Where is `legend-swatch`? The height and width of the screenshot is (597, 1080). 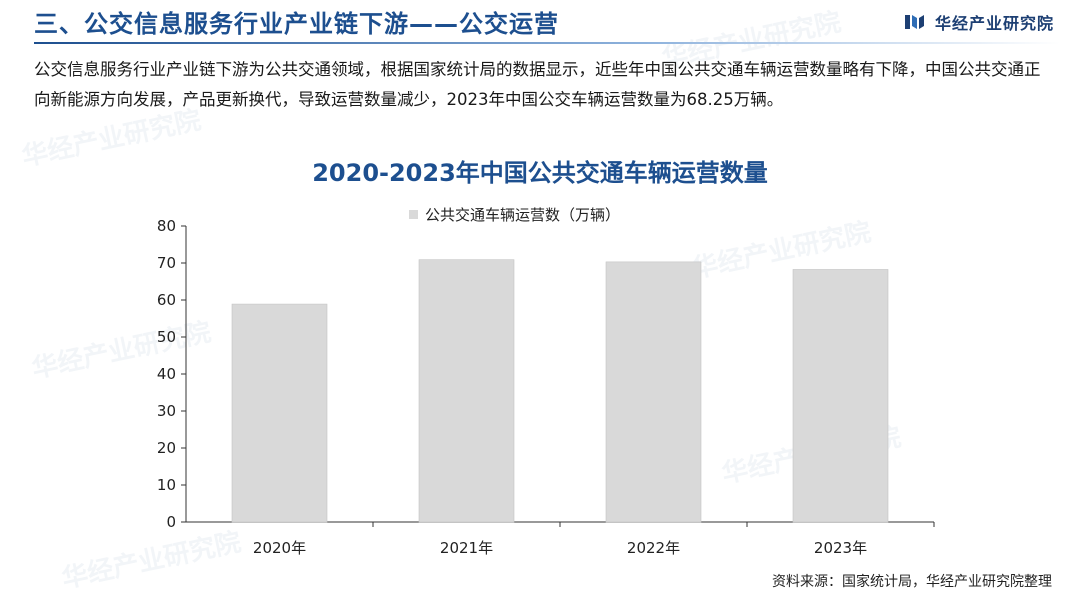
legend-swatch is located at coordinates (413, 214).